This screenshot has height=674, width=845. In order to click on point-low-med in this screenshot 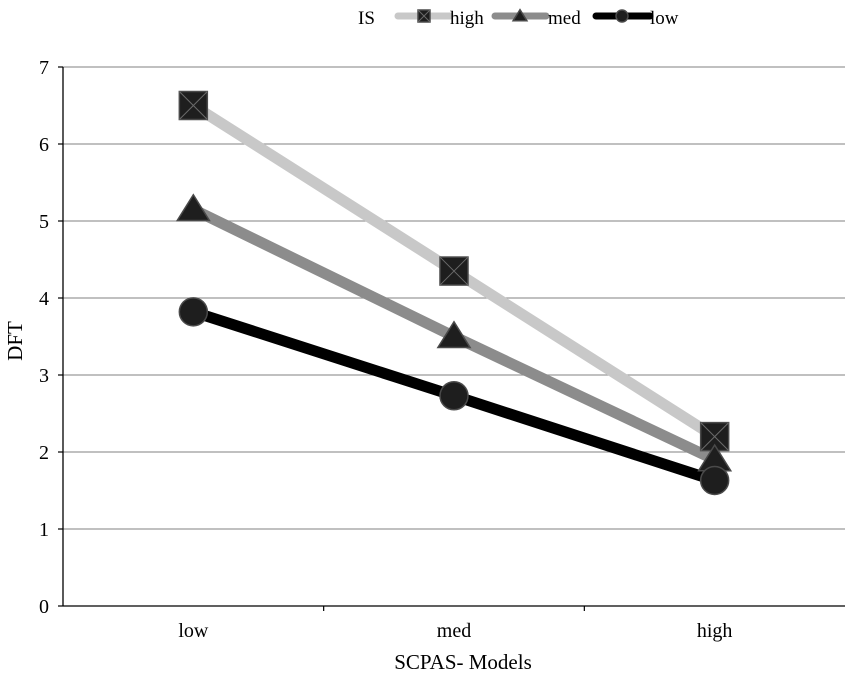, I will do `click(454, 396)`.